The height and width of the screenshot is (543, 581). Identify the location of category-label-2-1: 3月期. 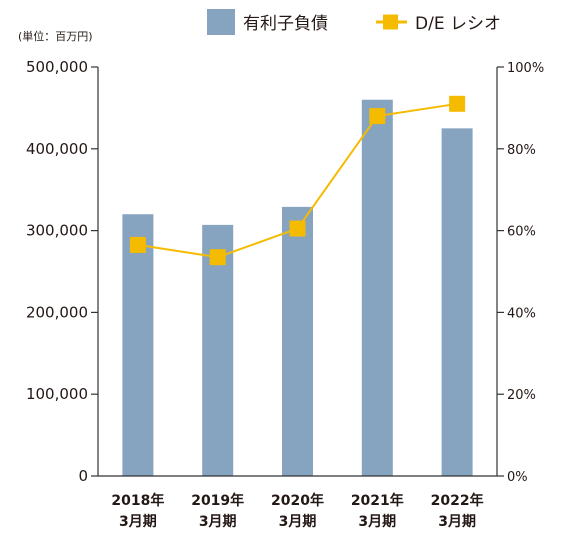
(298, 522).